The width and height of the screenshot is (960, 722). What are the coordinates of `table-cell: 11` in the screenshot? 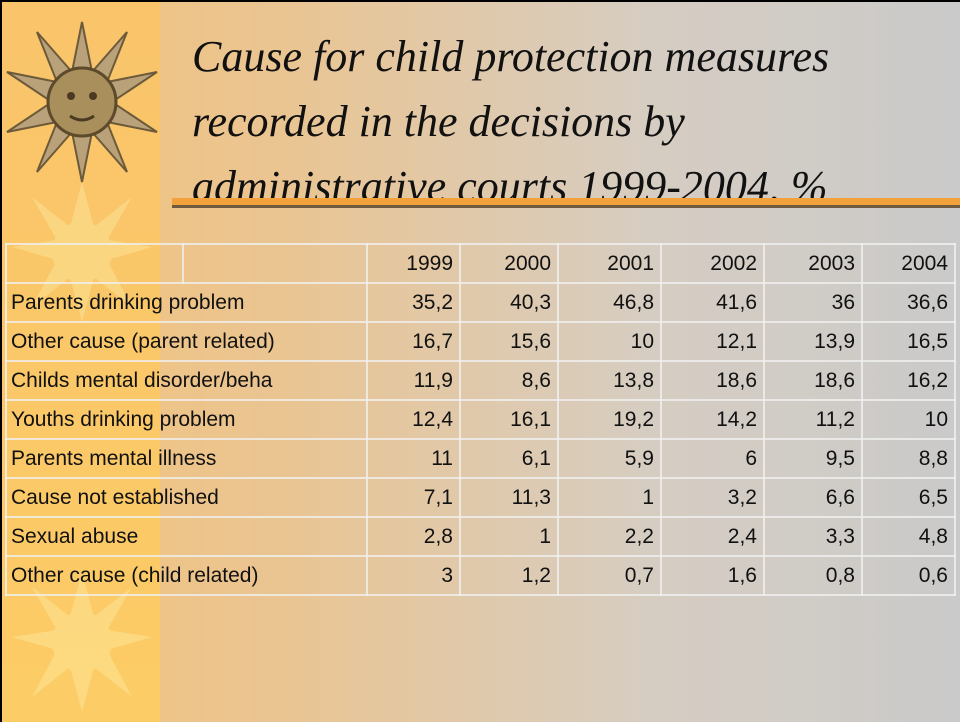 It's located at (413, 458).